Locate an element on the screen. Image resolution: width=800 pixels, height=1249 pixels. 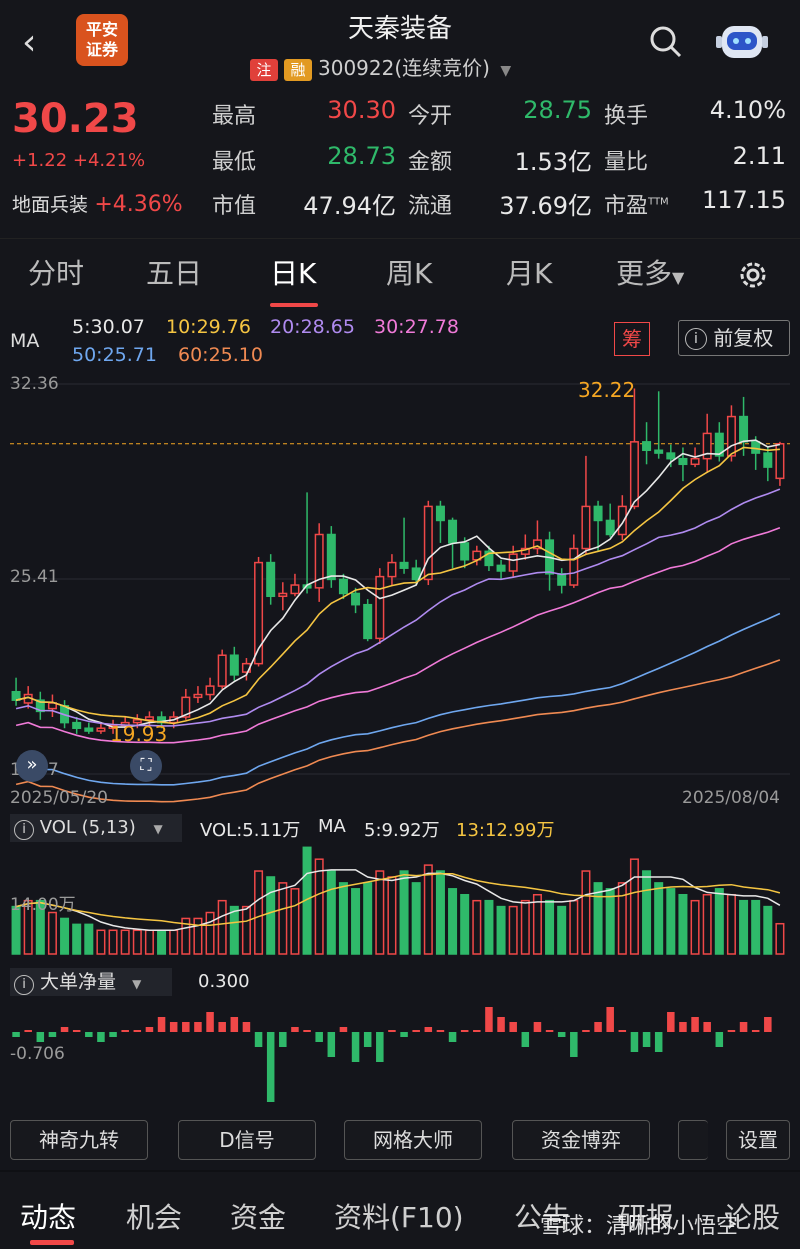
tool-capital-game: 资金博弈 is located at coordinates (581, 1140).